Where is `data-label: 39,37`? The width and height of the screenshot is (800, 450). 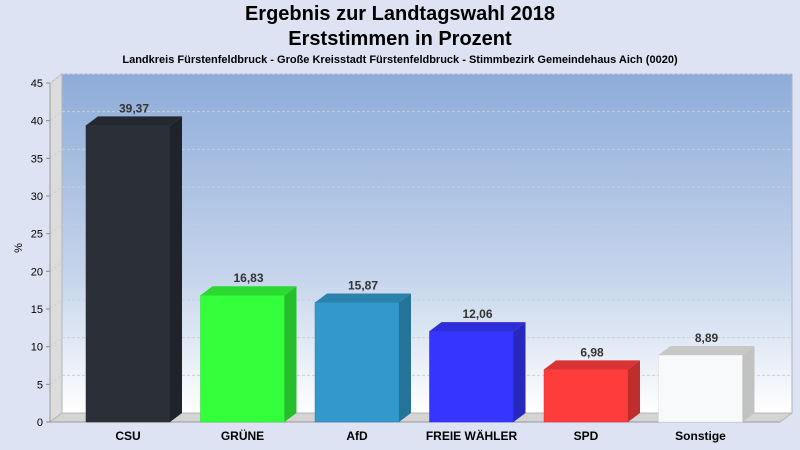 data-label: 39,37 is located at coordinates (134, 108).